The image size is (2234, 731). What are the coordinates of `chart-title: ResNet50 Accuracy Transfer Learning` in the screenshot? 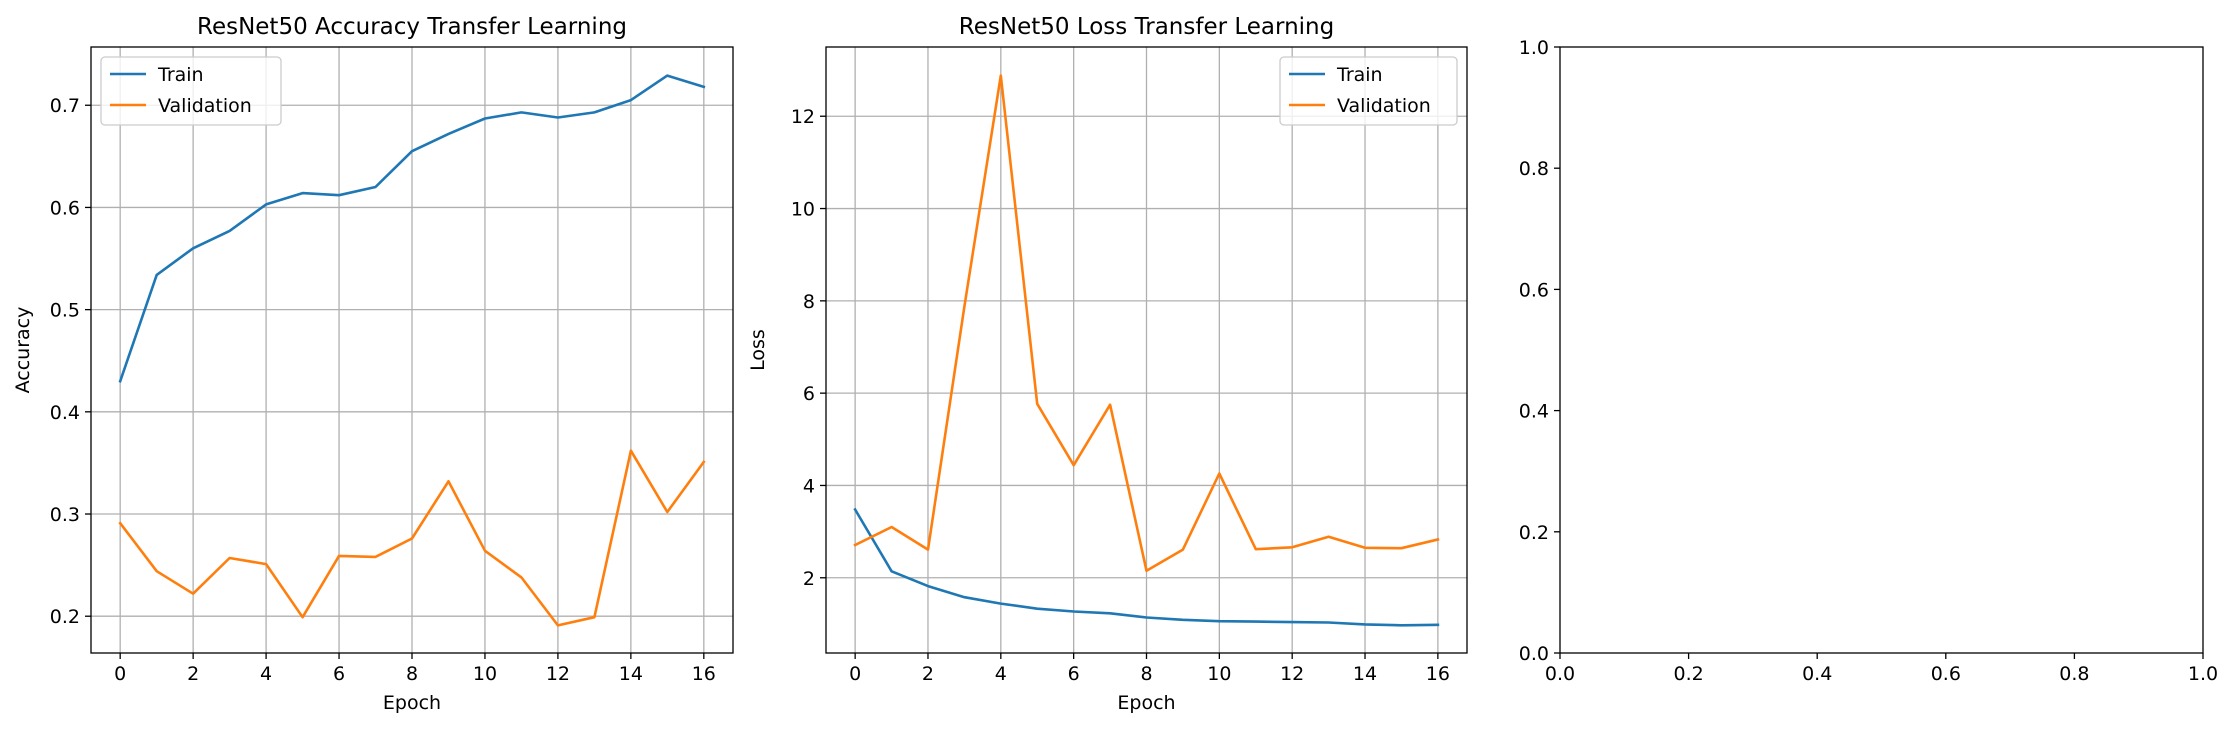 It's located at (412, 27).